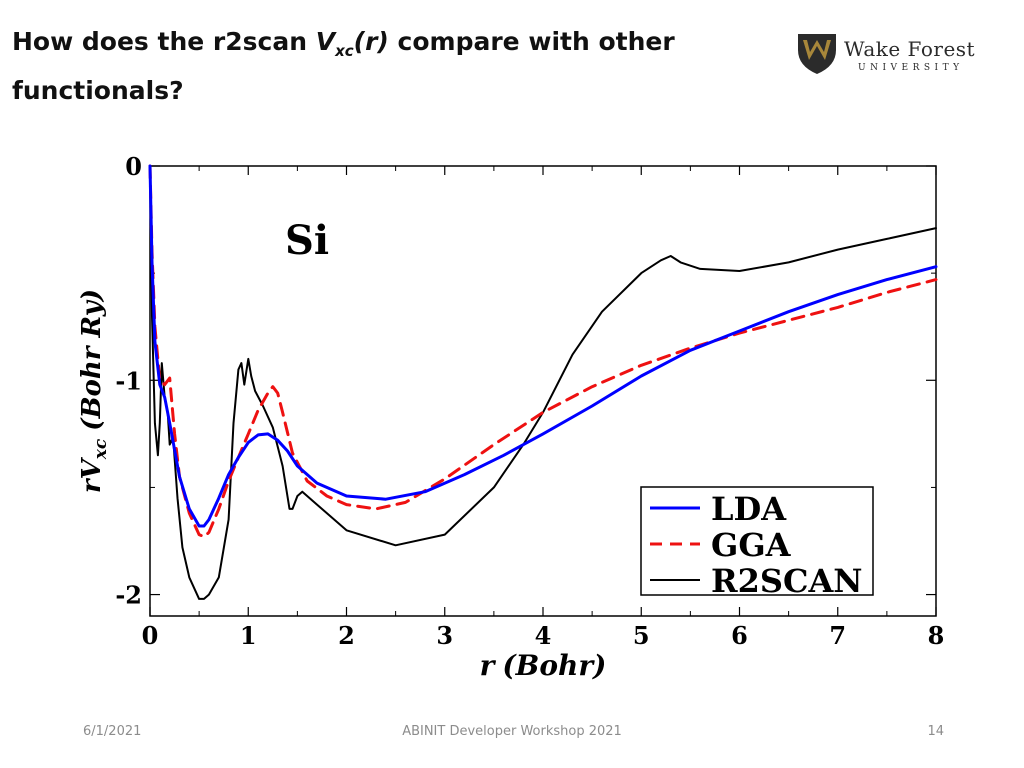  I want to click on x-tick-label: 0, so click(150, 635).